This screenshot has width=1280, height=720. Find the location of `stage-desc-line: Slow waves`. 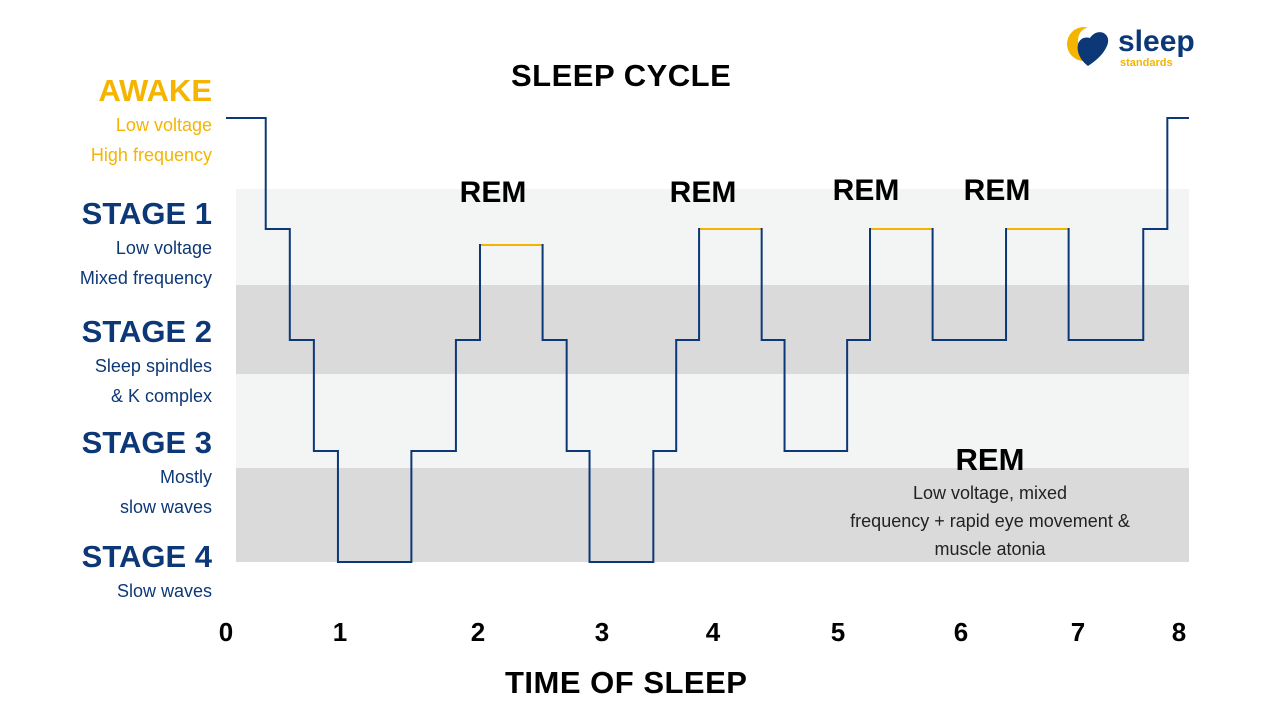

stage-desc-line: Slow waves is located at coordinates (164, 591).